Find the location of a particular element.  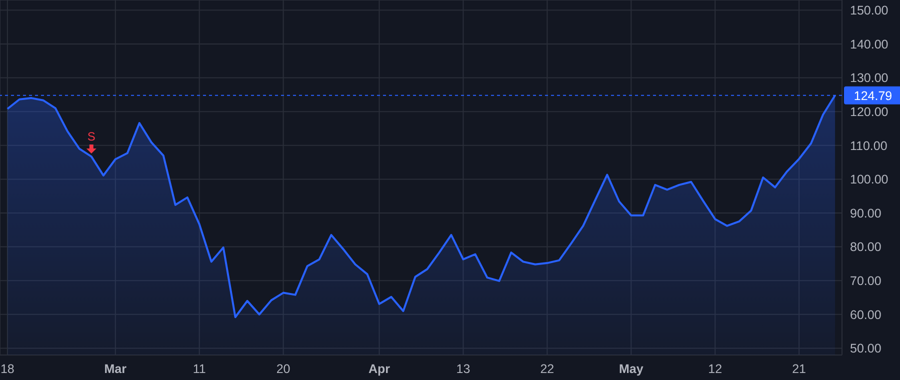

y-tick-label: 120.00 is located at coordinates (869, 112).